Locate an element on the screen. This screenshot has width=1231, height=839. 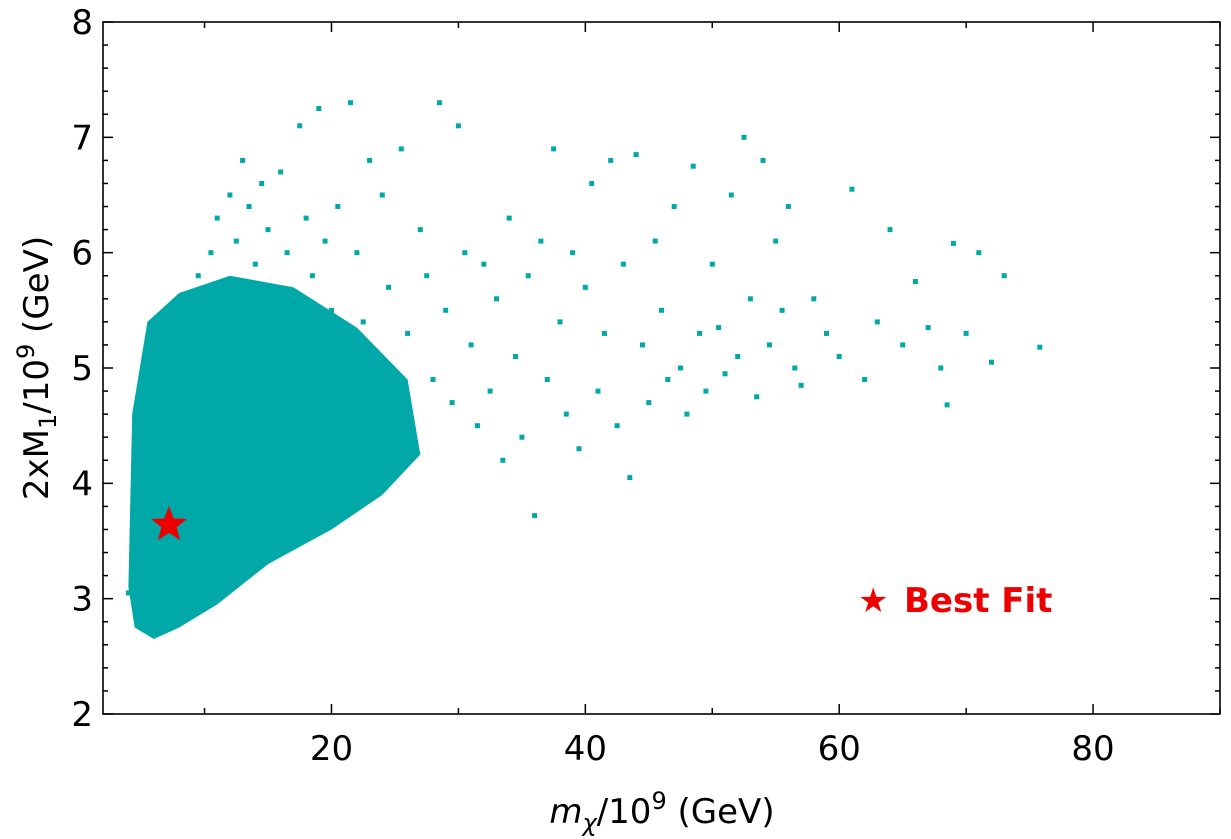
y-tick-label: 4 is located at coordinates (82, 484).